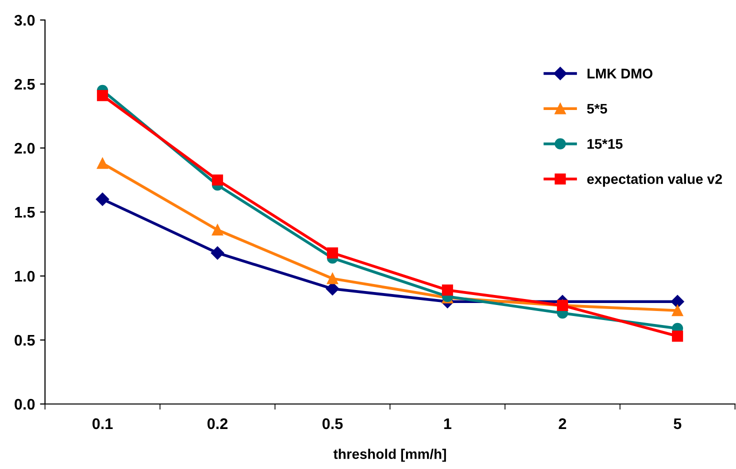  Describe the element at coordinates (217, 424) in the screenshot. I see `x-tick-label: 0.2` at that location.